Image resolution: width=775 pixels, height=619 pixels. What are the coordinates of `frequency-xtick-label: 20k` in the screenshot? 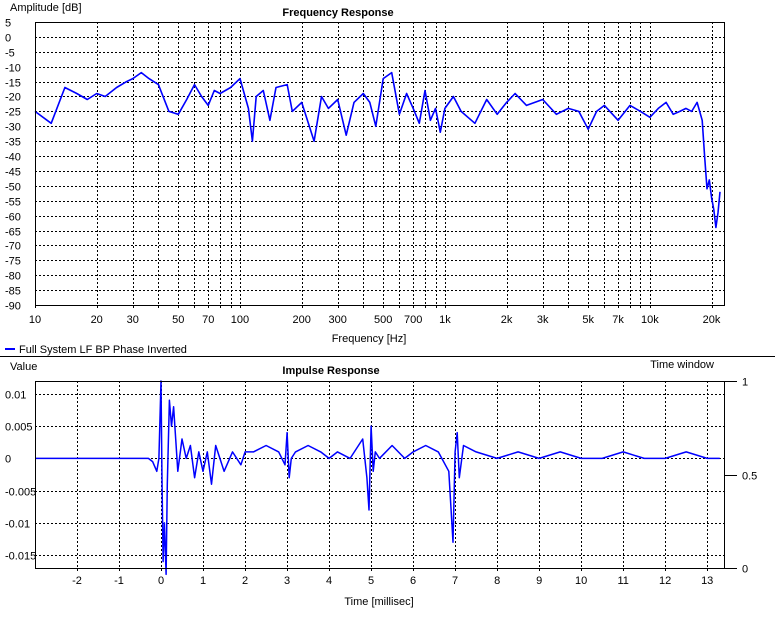 It's located at (712, 320).